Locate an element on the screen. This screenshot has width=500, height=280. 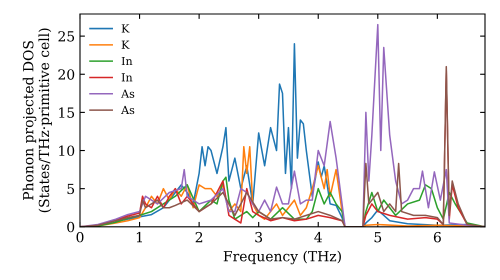
y-tick-label: 25 is located at coordinates (66, 36).